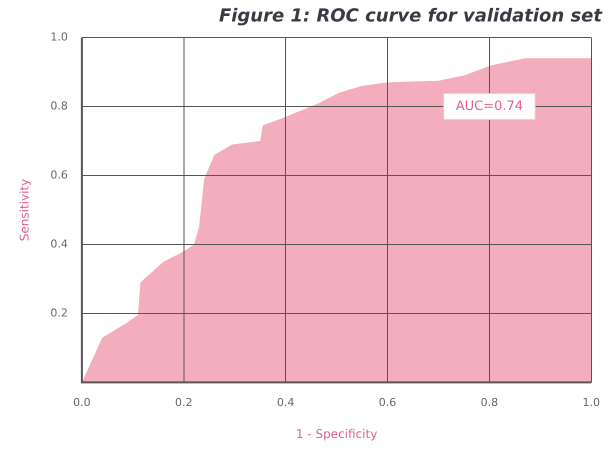  Describe the element at coordinates (490, 106) in the screenshot. I see `annotation: AUC=0.74` at that location.